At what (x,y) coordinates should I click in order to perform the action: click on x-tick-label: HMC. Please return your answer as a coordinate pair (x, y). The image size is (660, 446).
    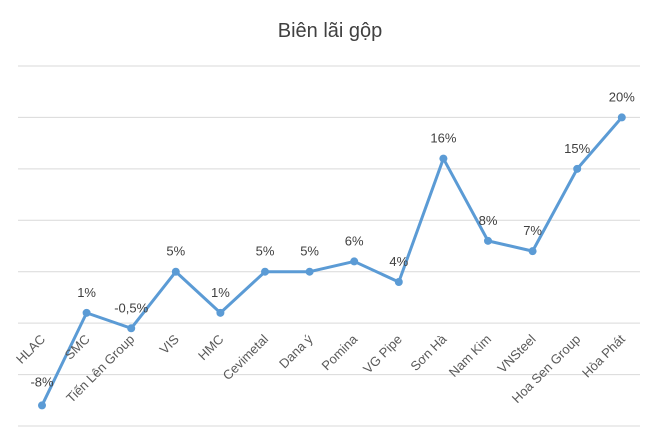
    Looking at the image, I should click on (211, 348).